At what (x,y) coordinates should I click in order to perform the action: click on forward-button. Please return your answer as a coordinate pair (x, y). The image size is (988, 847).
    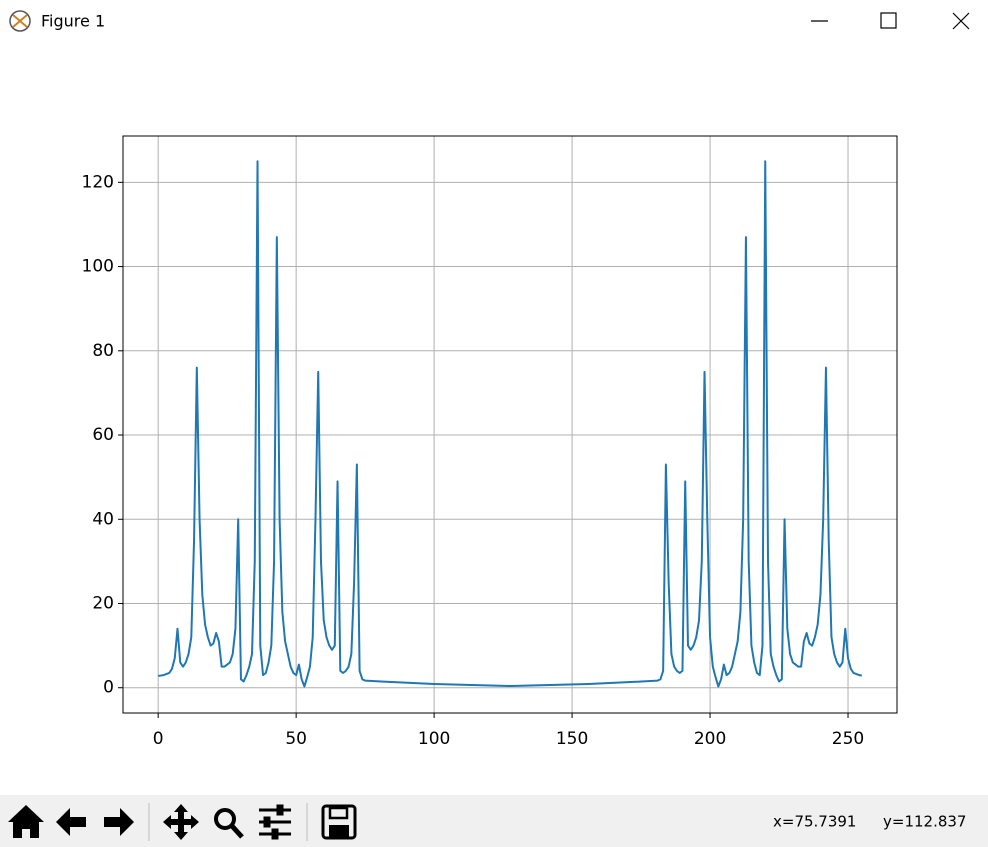
    Looking at the image, I should click on (119, 822).